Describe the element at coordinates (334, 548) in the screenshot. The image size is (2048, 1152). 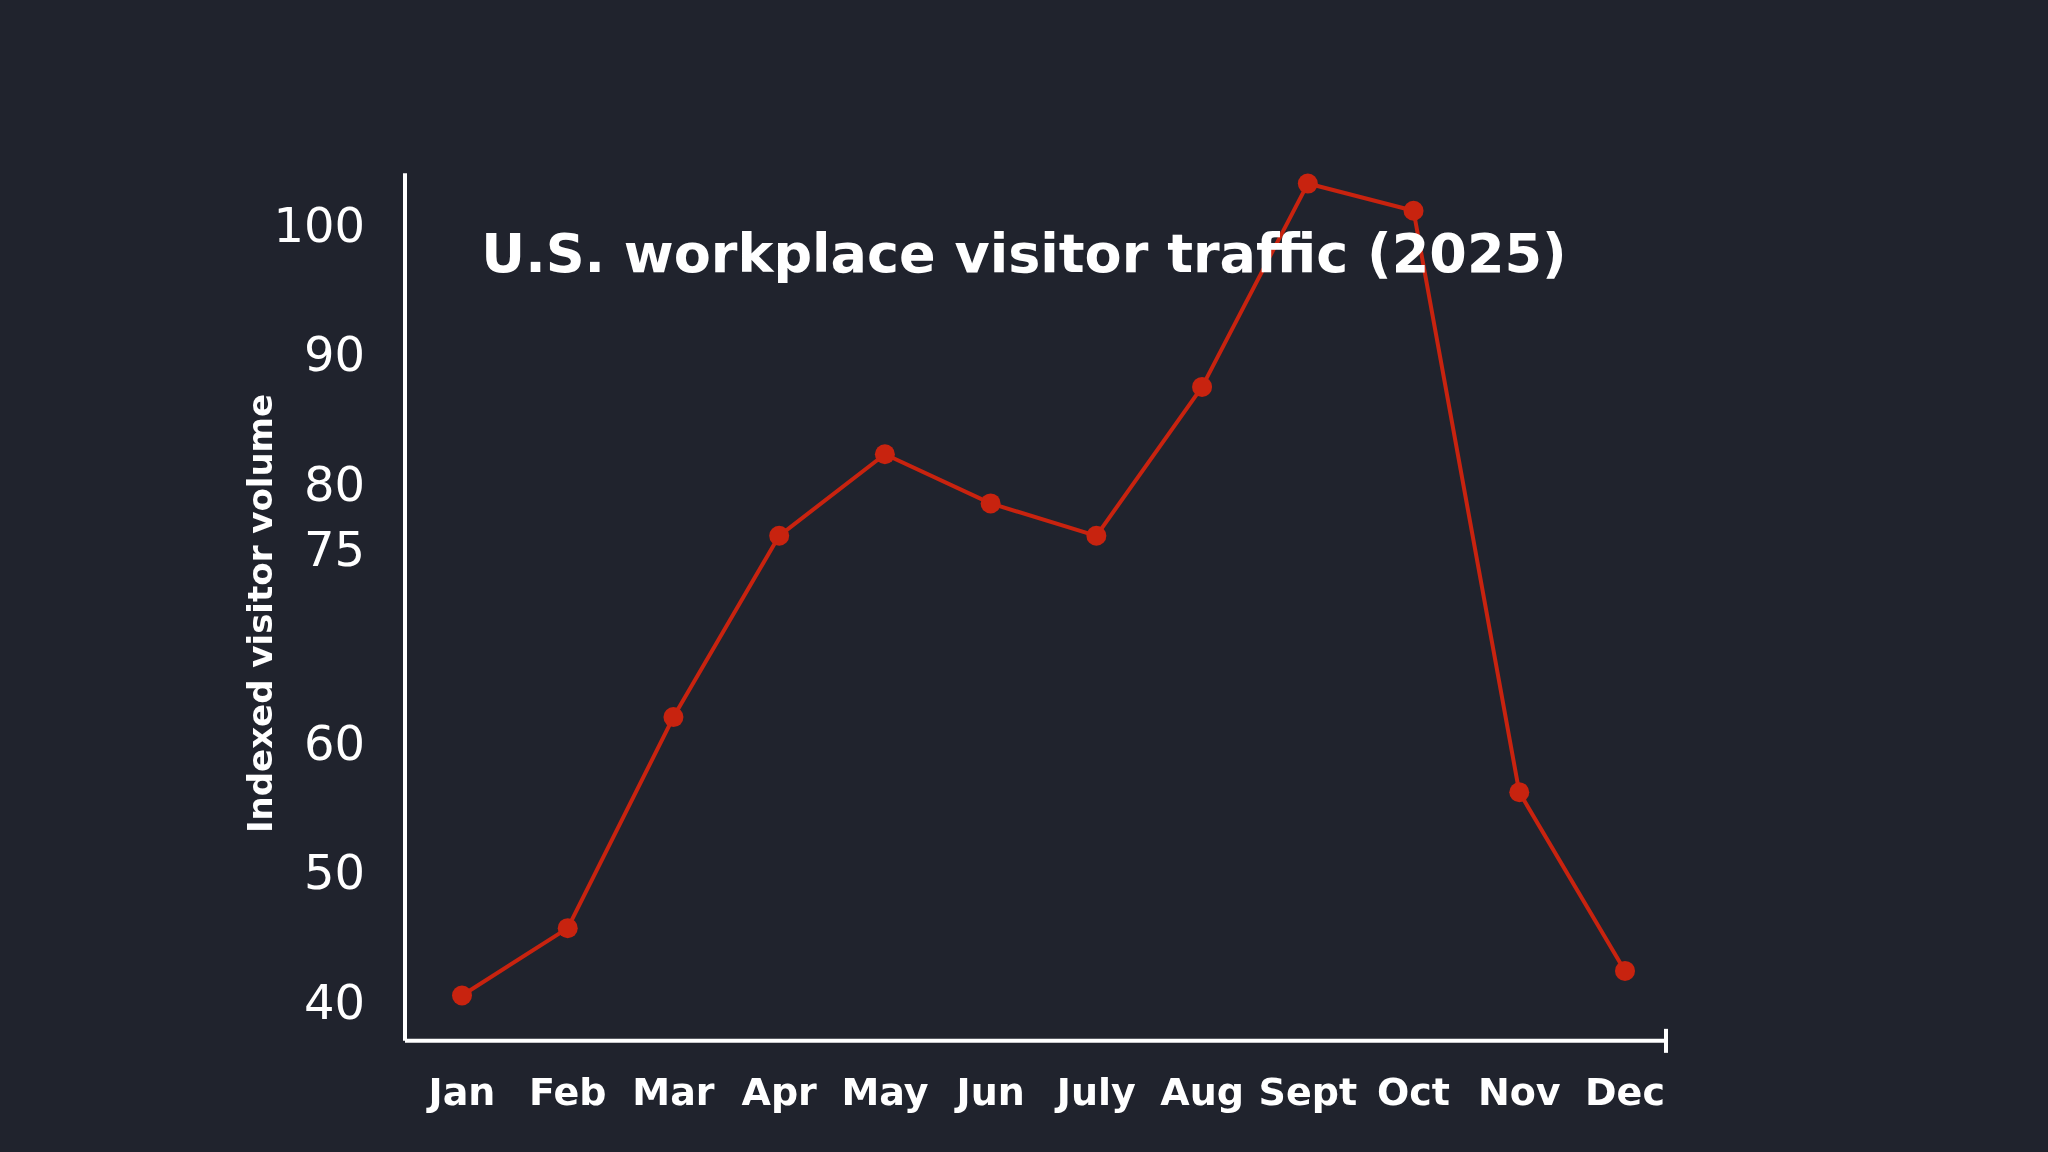
I see `y-tick-label: 75` at that location.